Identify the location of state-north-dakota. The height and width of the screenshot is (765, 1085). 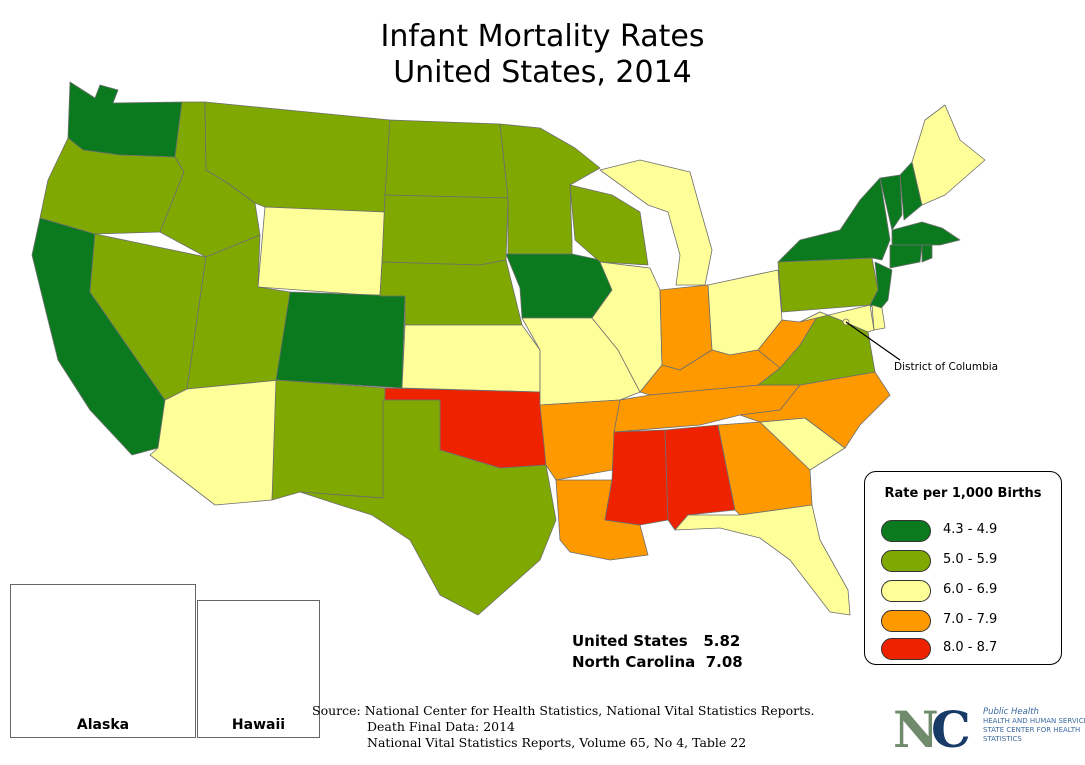
(446, 159).